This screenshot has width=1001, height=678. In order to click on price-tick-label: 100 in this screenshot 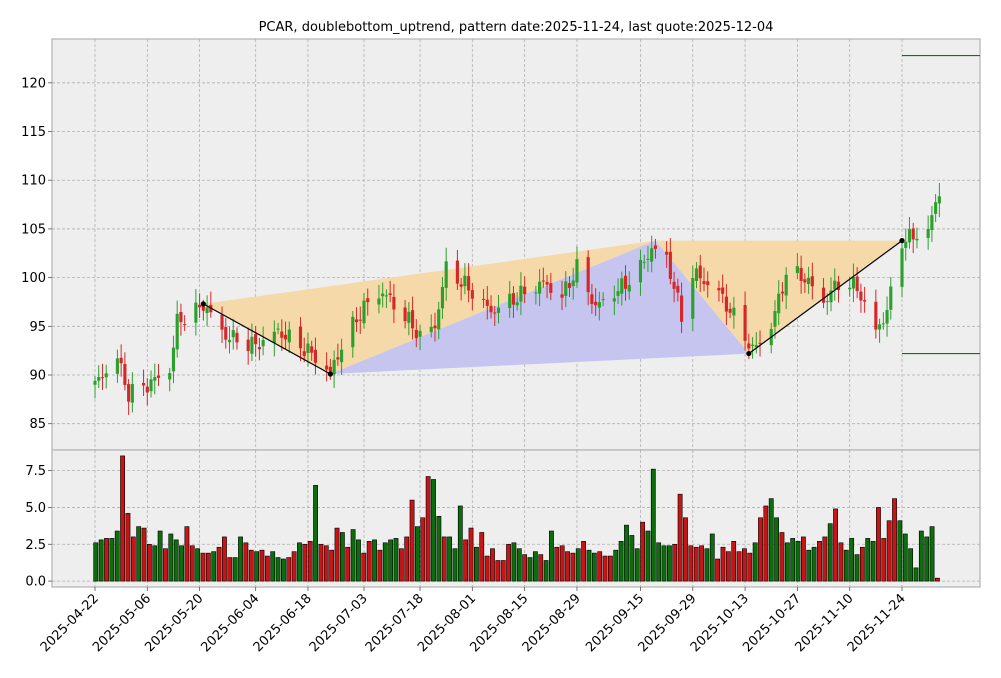, I will do `click(33, 278)`.